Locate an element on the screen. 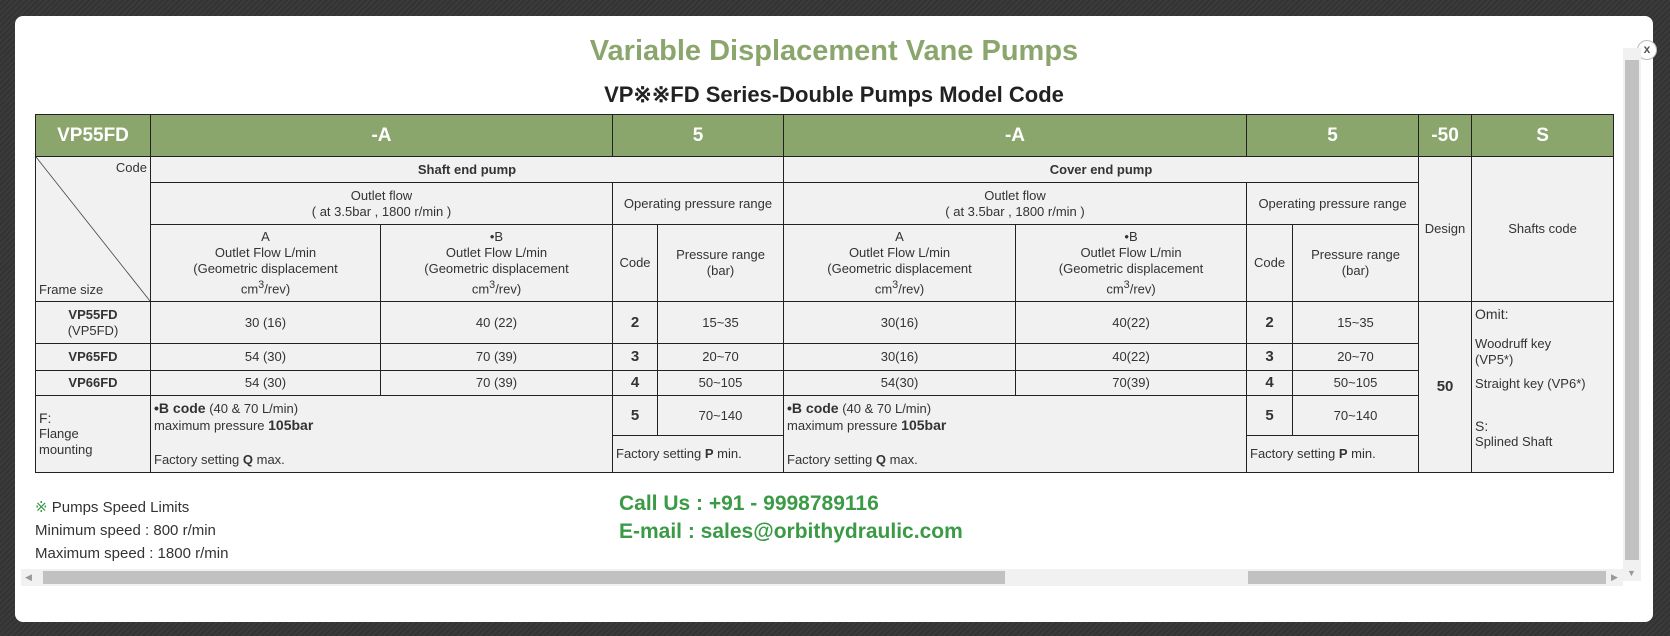 Image resolution: width=1670 pixels, height=636 pixels. shafts-code-heading: Shafts code is located at coordinates (1543, 229).